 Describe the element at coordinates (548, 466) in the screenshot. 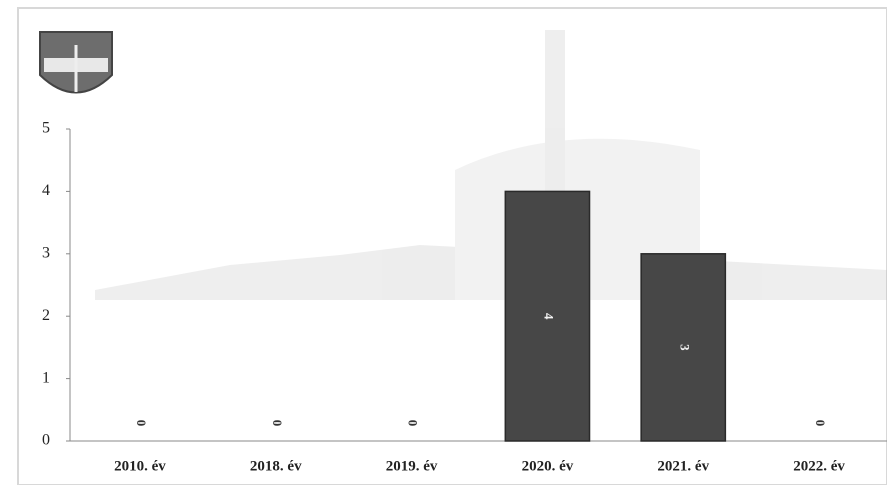

I see `x-tick-label: 2020. év` at that location.